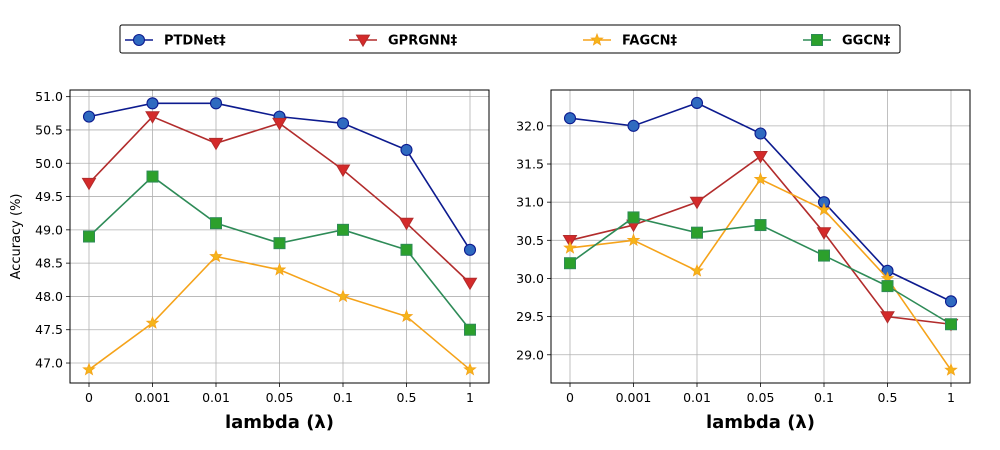  I want to click on legend-entry-gprgnn: GPRGNN‡, so click(403, 41).